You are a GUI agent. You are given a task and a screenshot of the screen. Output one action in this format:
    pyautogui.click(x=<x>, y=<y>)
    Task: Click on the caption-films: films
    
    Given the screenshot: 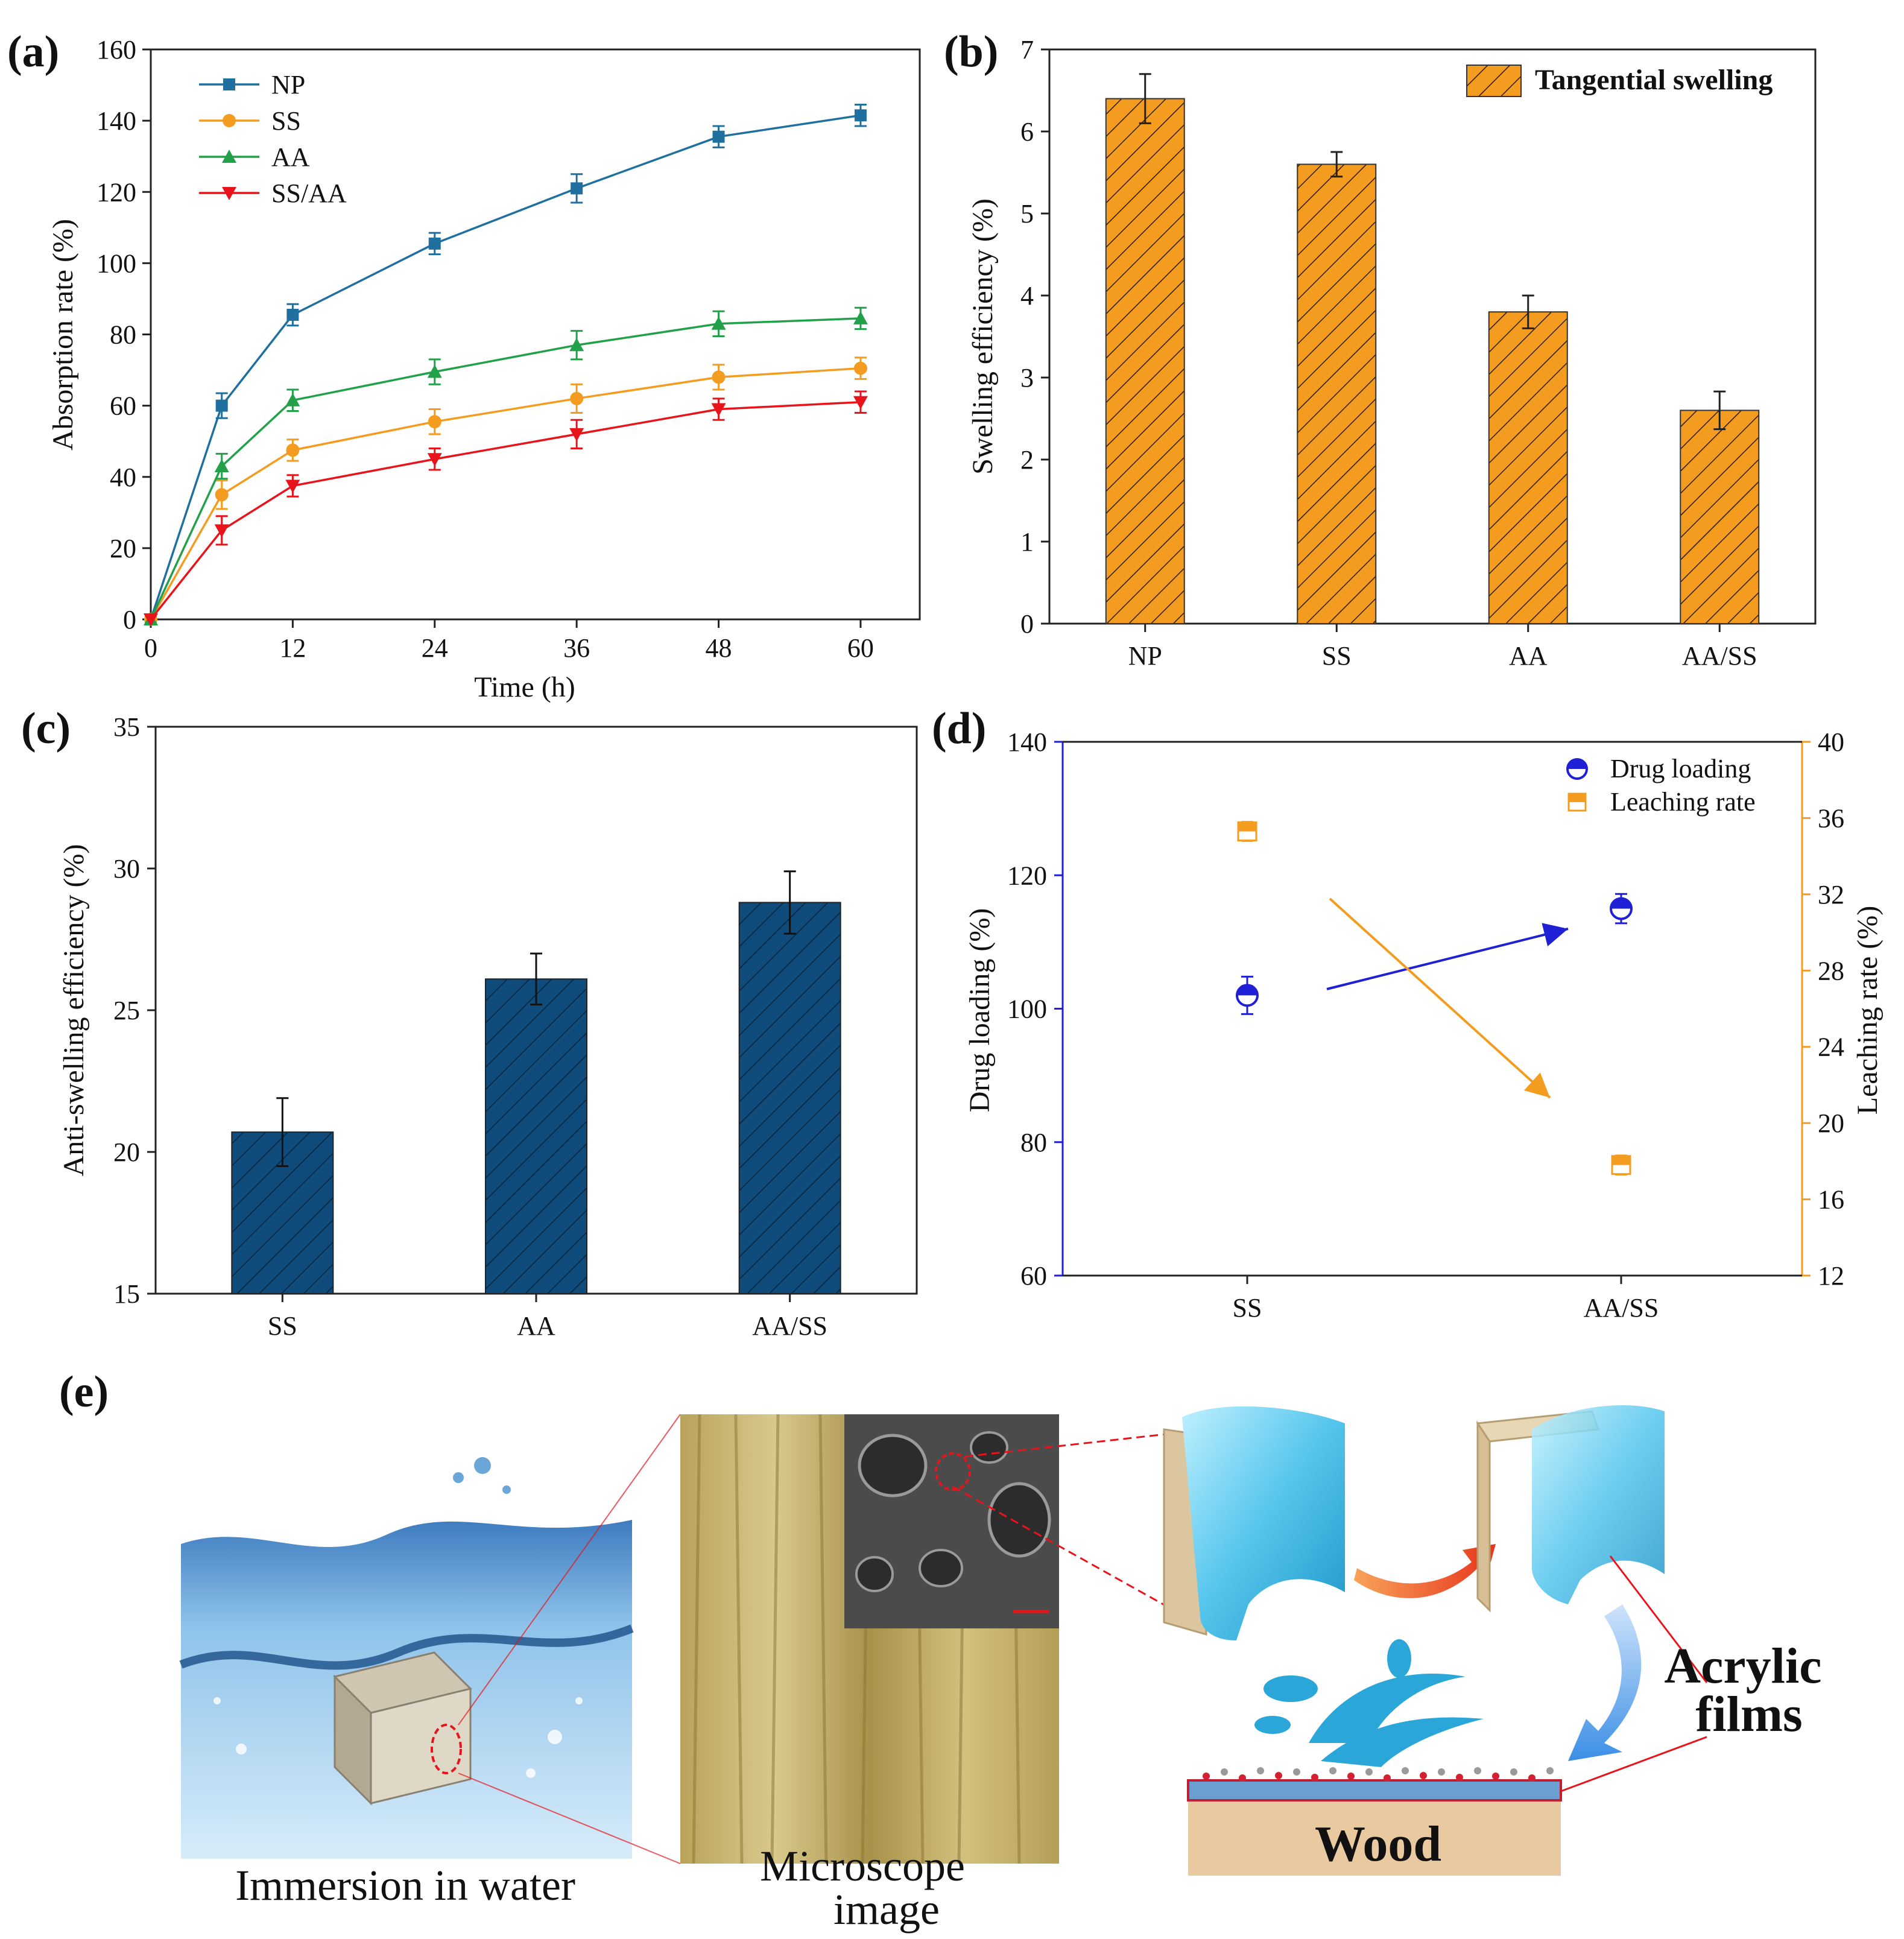 What is the action you would take?
    pyautogui.click(x=1749, y=1714)
    